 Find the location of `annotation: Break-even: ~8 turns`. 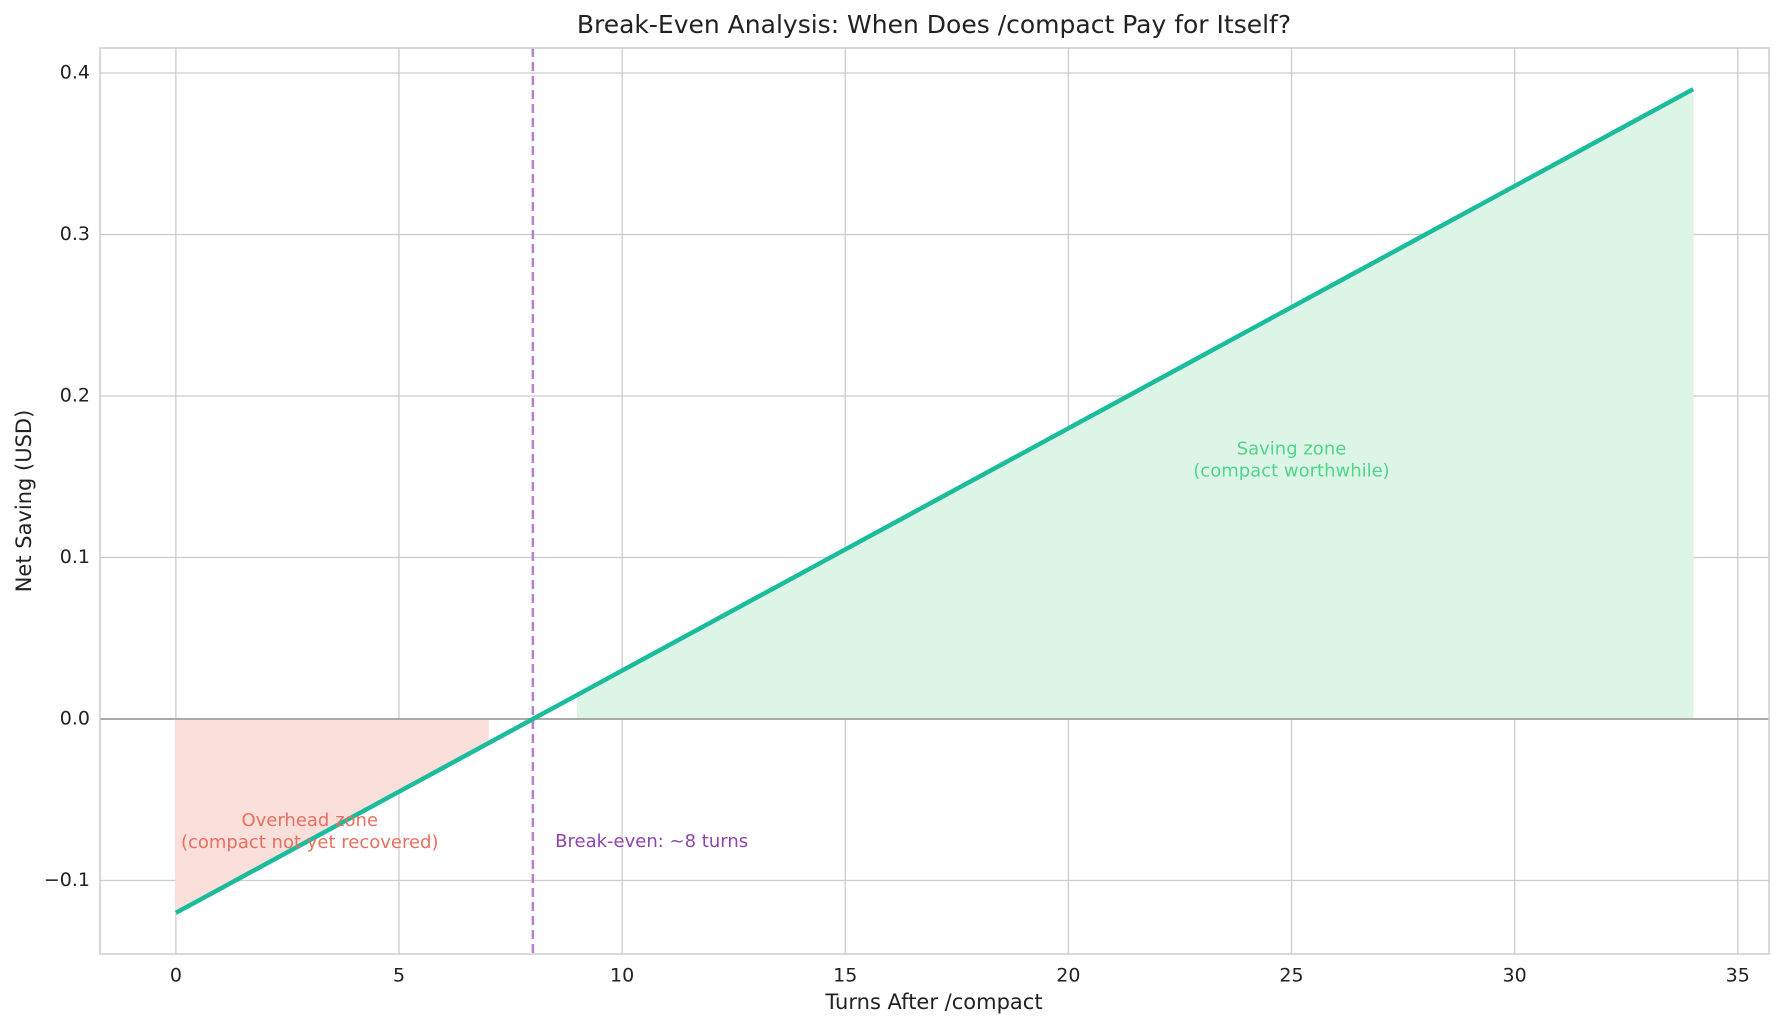

annotation: Break-even: ~8 turns is located at coordinates (651, 841).